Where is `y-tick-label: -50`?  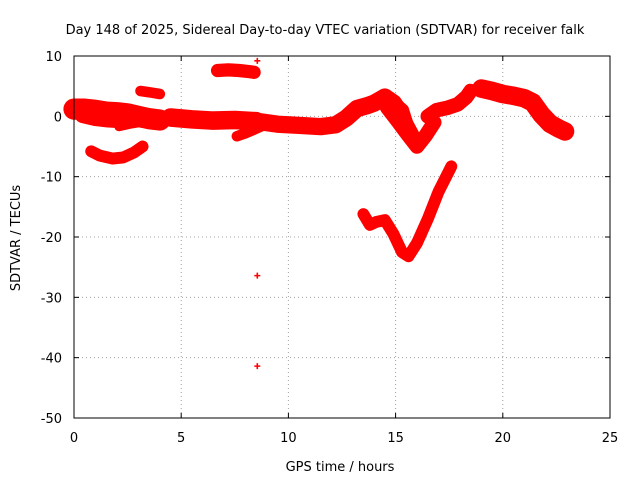
y-tick-label: -50 is located at coordinates (51, 419).